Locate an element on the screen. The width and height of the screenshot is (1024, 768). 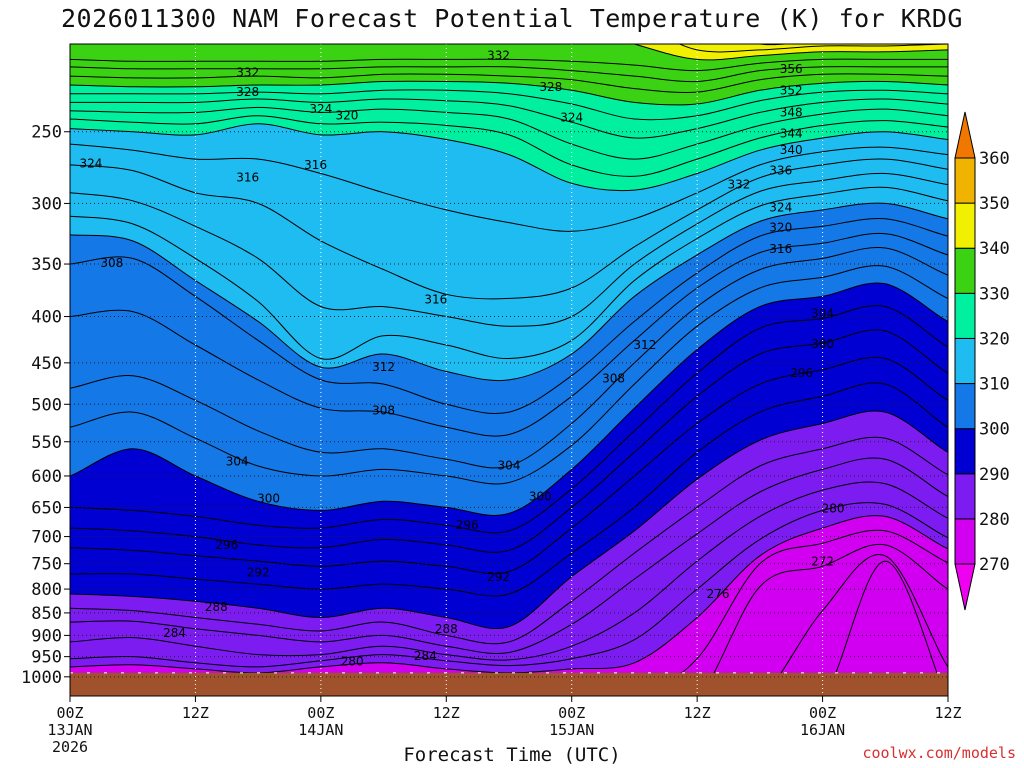
x-tick-label: 2026 is located at coordinates (70, 747).